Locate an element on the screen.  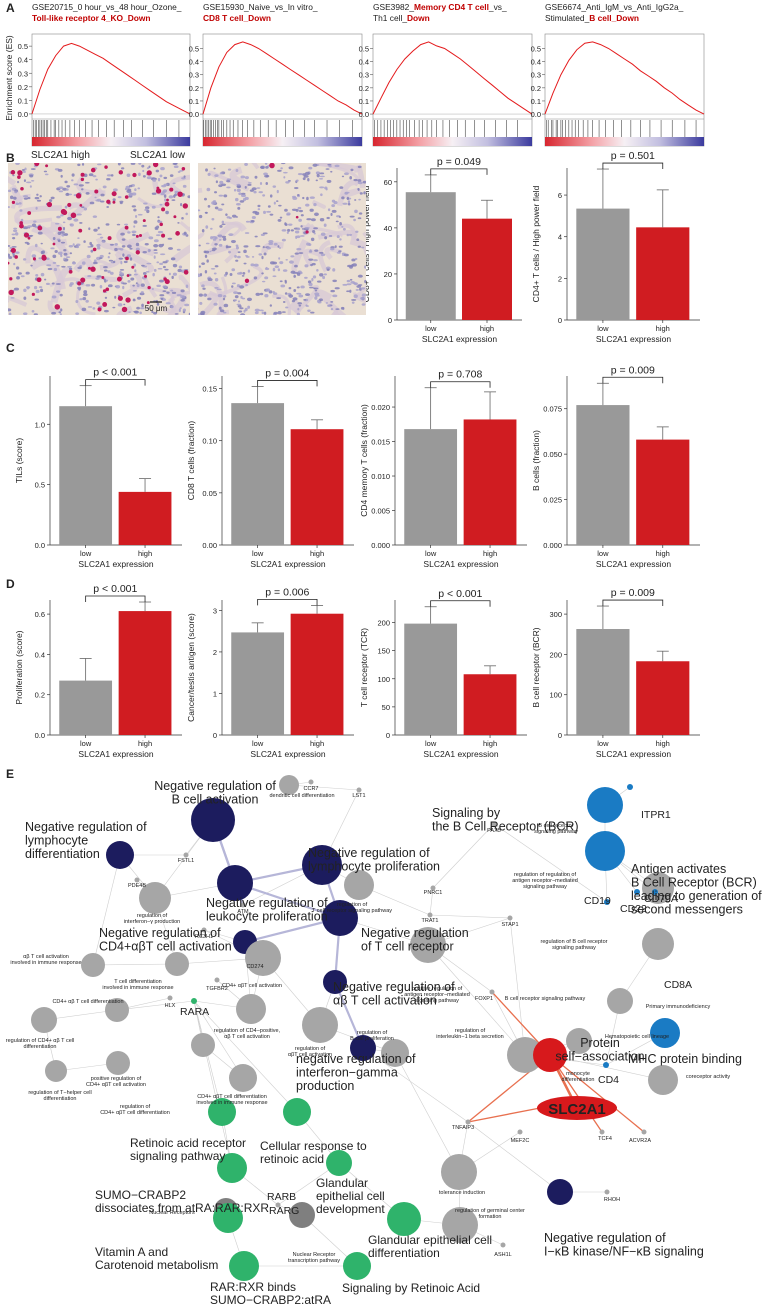
node-label: PAX5 is located at coordinates (494, 831).